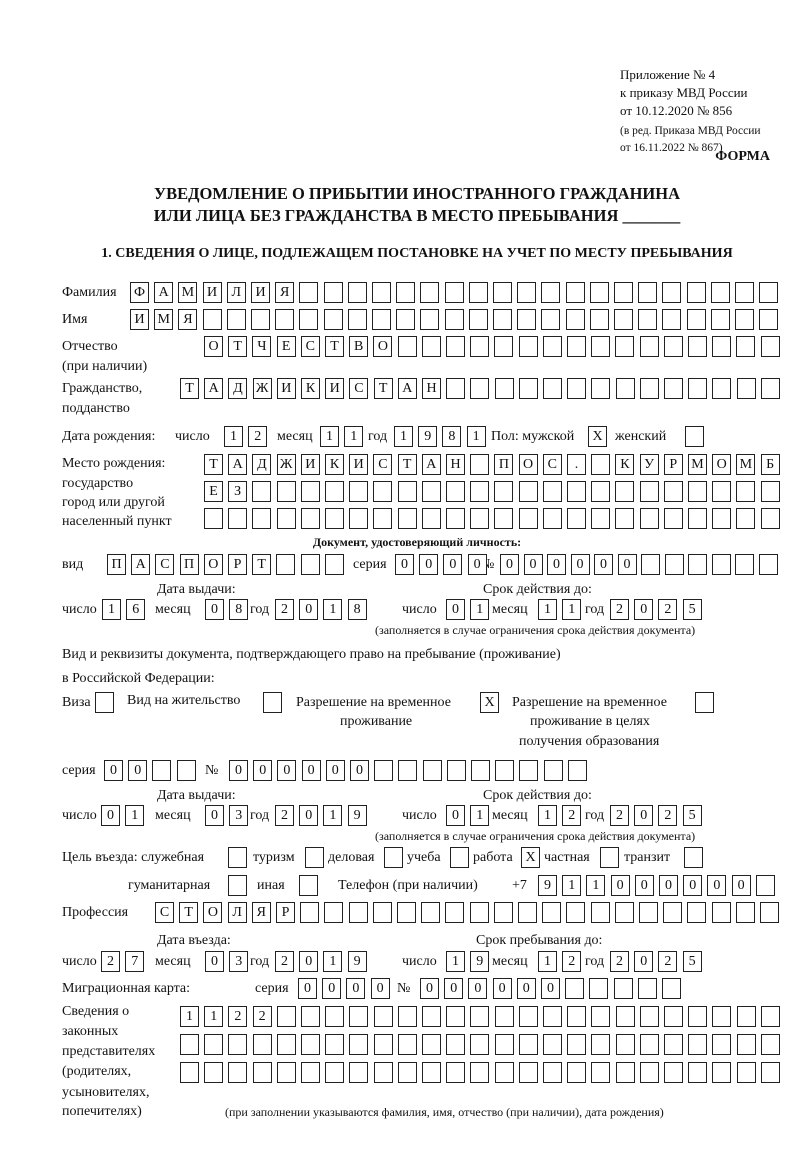 Image resolution: width=800 pixels, height=1163 pixels. What do you see at coordinates (164, 319) in the screenshot?
I see `char-cell: М` at bounding box center [164, 319].